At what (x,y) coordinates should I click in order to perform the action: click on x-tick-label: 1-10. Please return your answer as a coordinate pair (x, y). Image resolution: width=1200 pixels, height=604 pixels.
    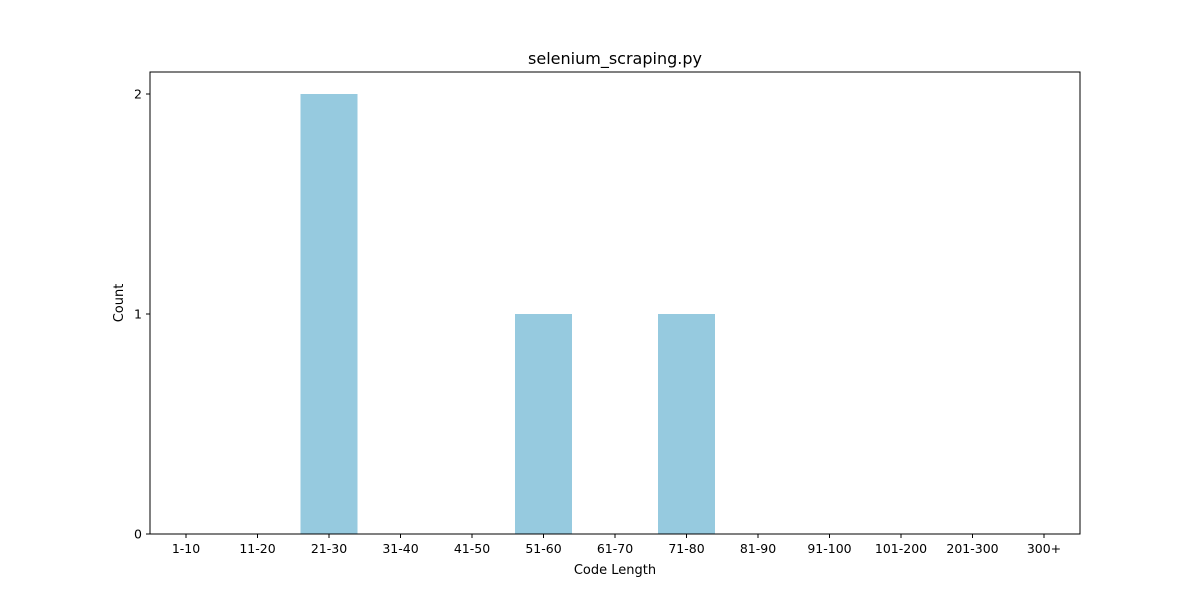
    Looking at the image, I should click on (186, 548).